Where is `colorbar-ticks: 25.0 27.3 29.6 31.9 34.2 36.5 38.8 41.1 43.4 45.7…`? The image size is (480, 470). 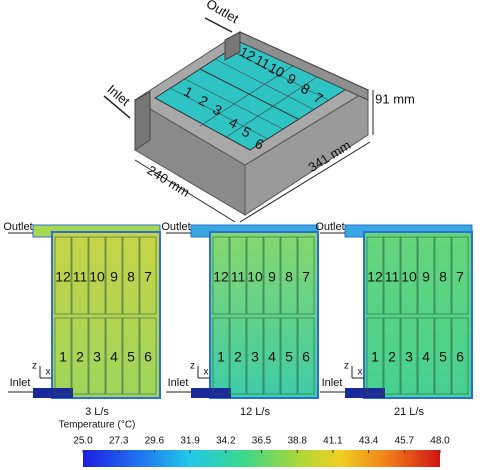 colorbar-ticks: 25.0 27.3 29.6 31.9 34.2 36.5 38.8 41.1 43.4 45.7… is located at coordinates (261, 444).